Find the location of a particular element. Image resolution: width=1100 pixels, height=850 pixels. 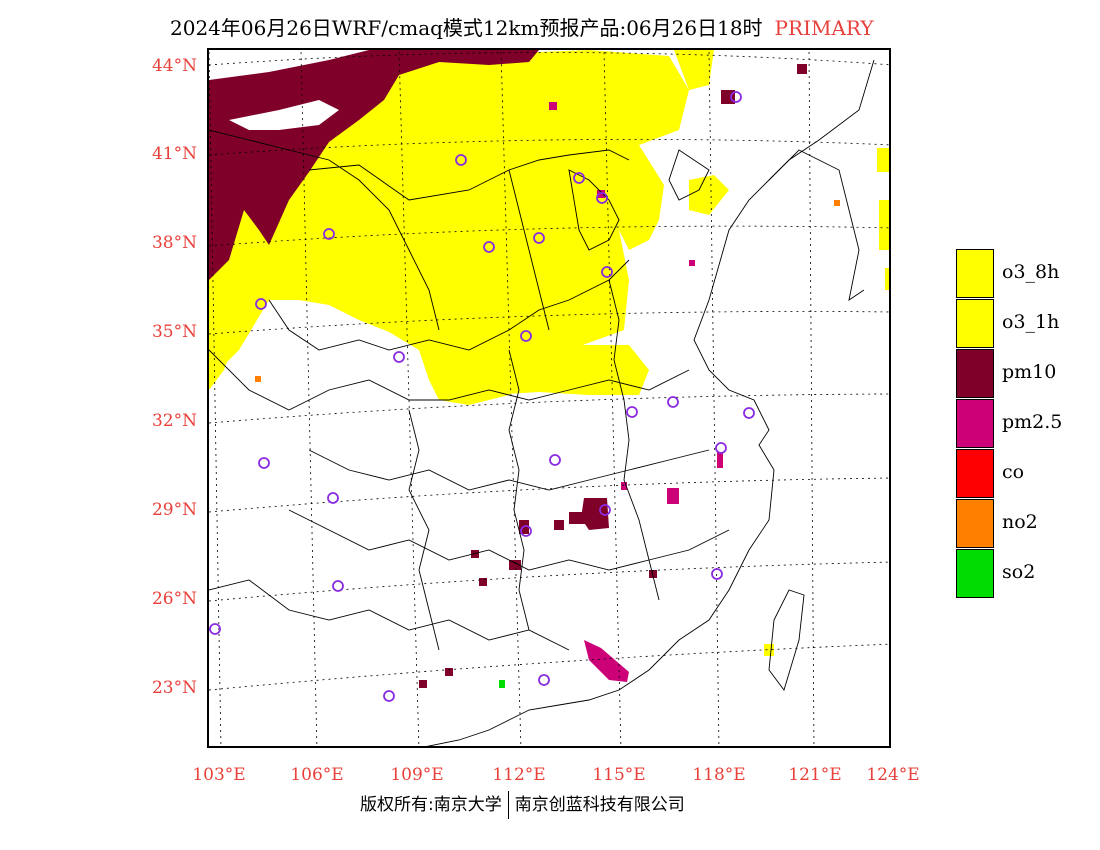

footer-divider is located at coordinates (508, 805).